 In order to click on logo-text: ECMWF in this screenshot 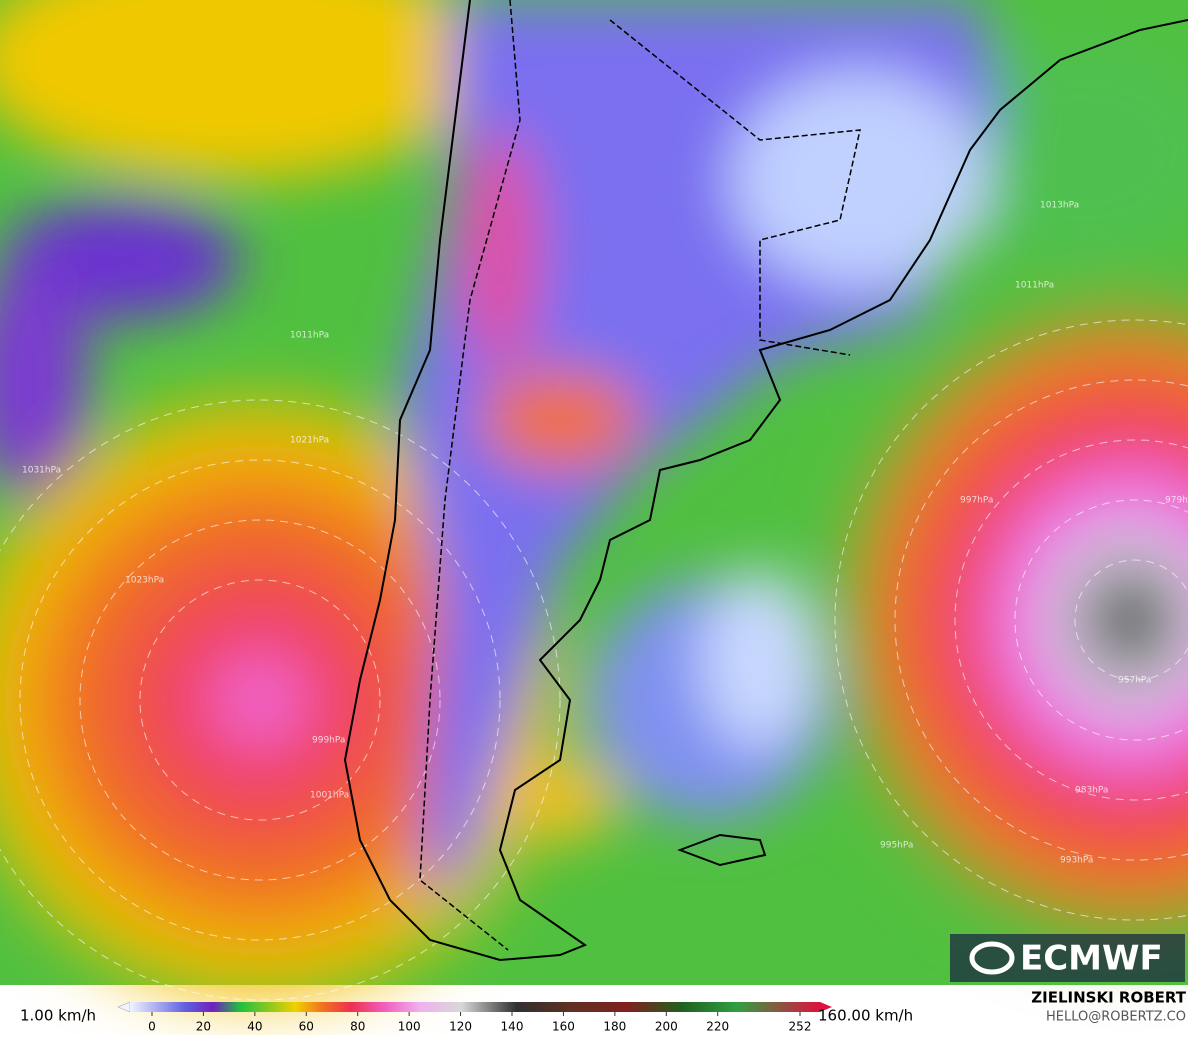, I will do `click(1091, 959)`.